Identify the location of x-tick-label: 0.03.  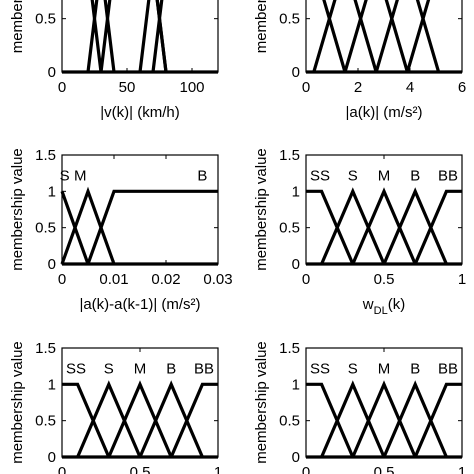
(217, 279).